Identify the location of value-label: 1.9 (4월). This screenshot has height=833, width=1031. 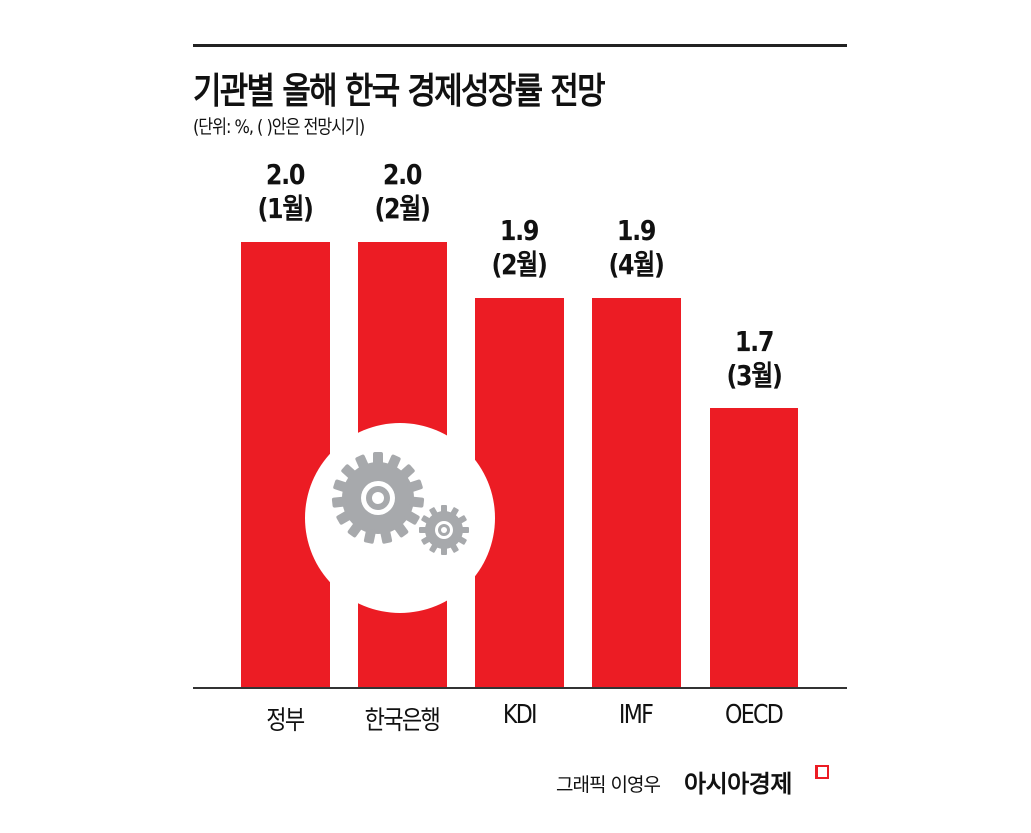
(636, 247).